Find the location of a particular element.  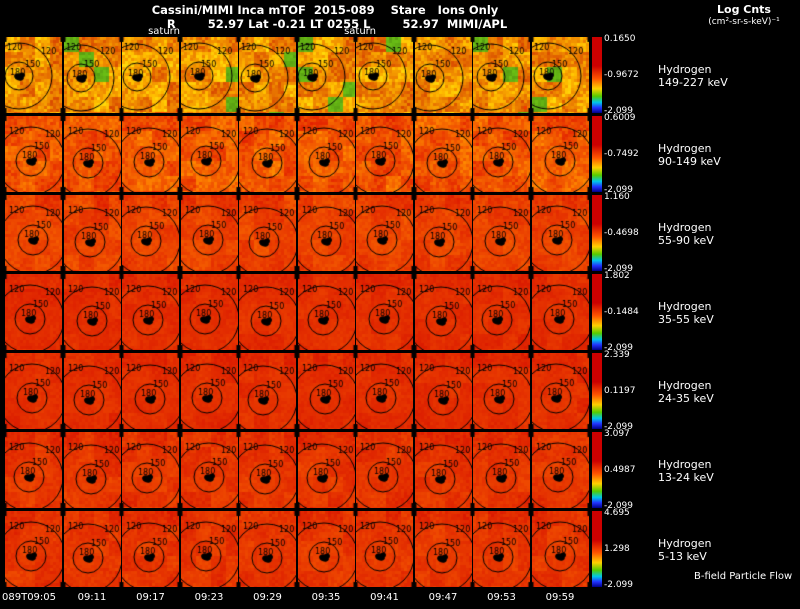

time-tick-label: 09:53 is located at coordinates (501, 597).